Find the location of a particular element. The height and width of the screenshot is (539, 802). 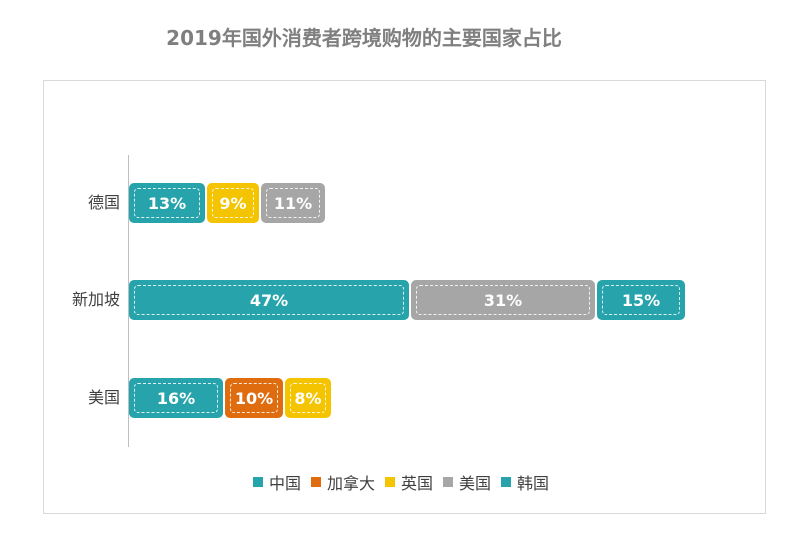

legend-item: 韩国 is located at coordinates (525, 482).